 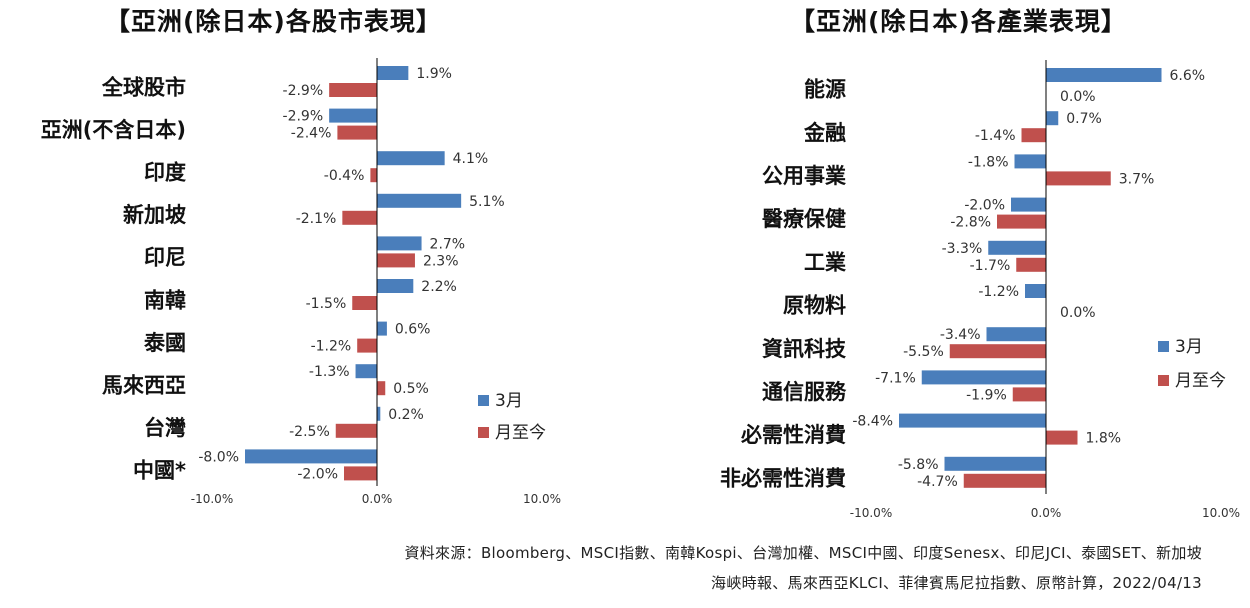 What do you see at coordinates (113, 130) in the screenshot?
I see `category-label: 亞洲(不含日本)` at bounding box center [113, 130].